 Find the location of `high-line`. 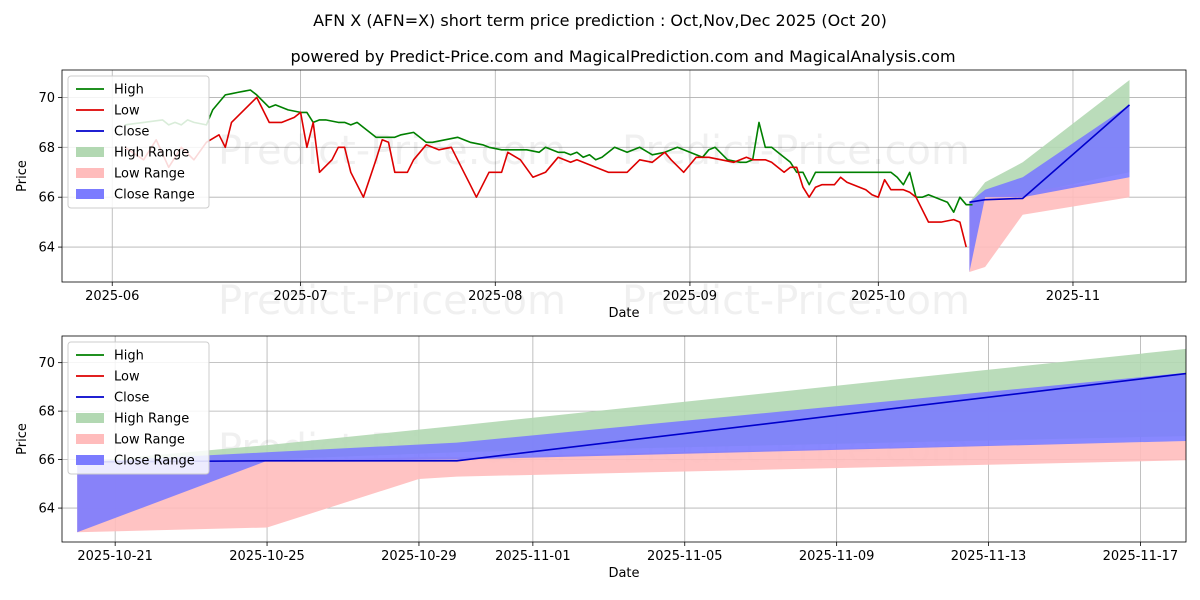

high-line is located at coordinates (548, 151).